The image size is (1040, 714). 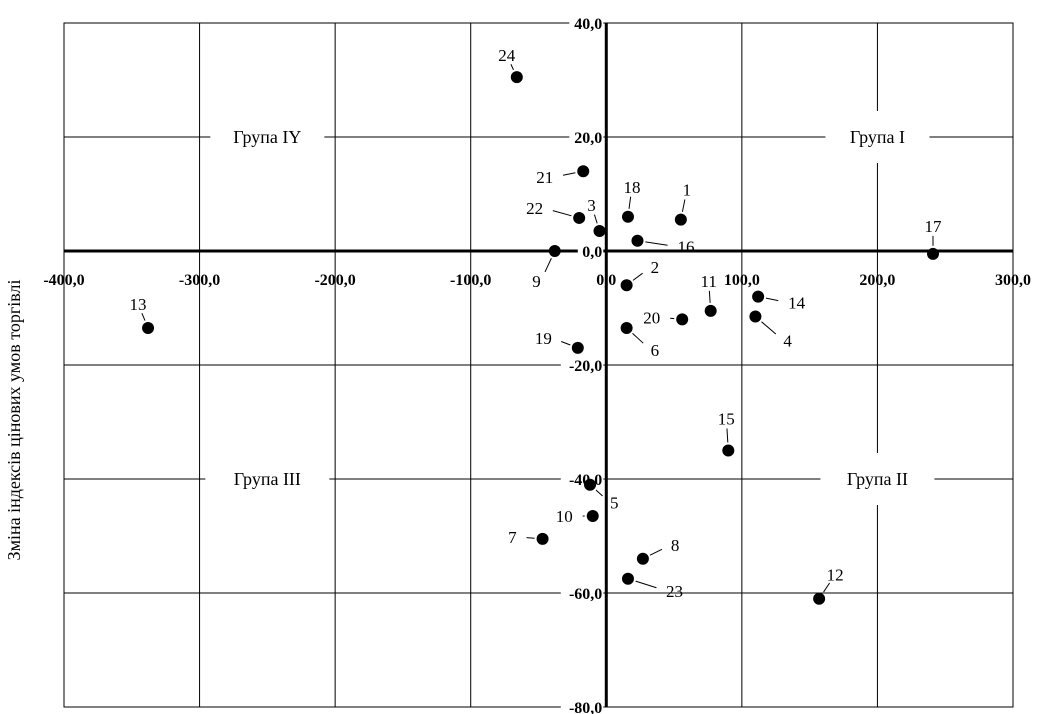 I want to click on x-tick-label: -300,0, so click(x=199, y=280).